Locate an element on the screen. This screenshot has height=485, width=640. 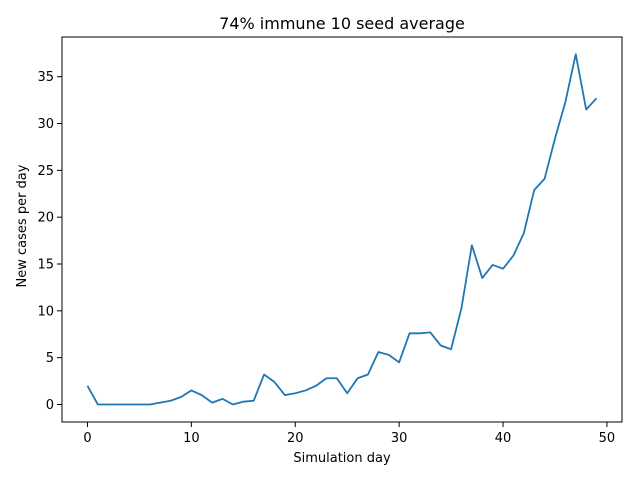
x-tick-label: 20 is located at coordinates (295, 438).